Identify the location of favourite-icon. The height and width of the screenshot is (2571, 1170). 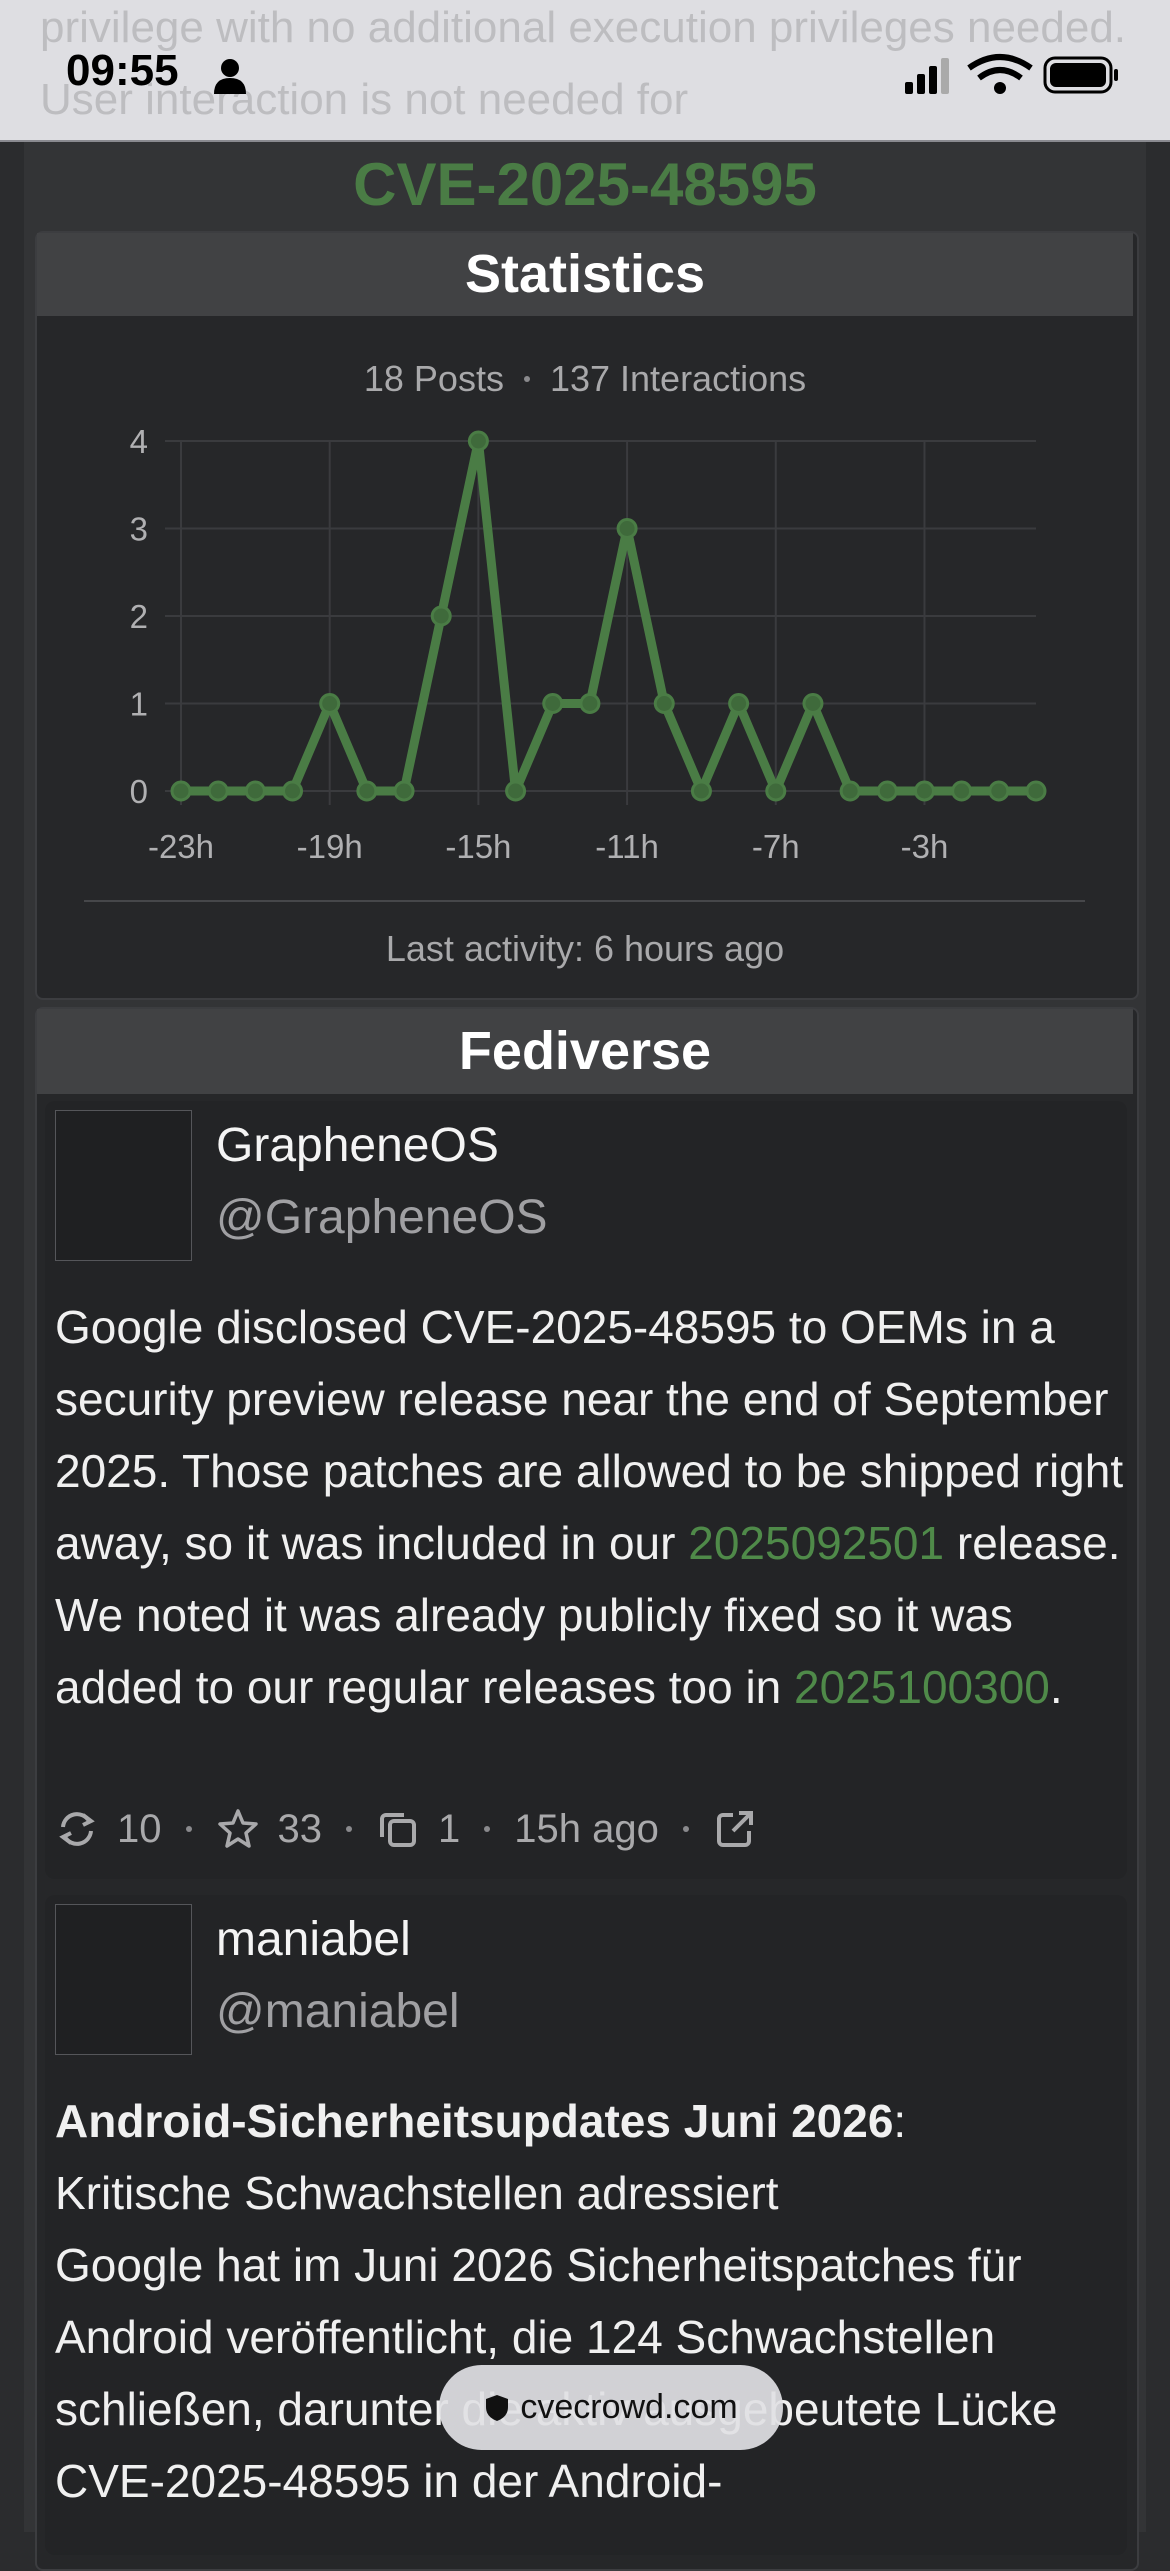
(238, 1829).